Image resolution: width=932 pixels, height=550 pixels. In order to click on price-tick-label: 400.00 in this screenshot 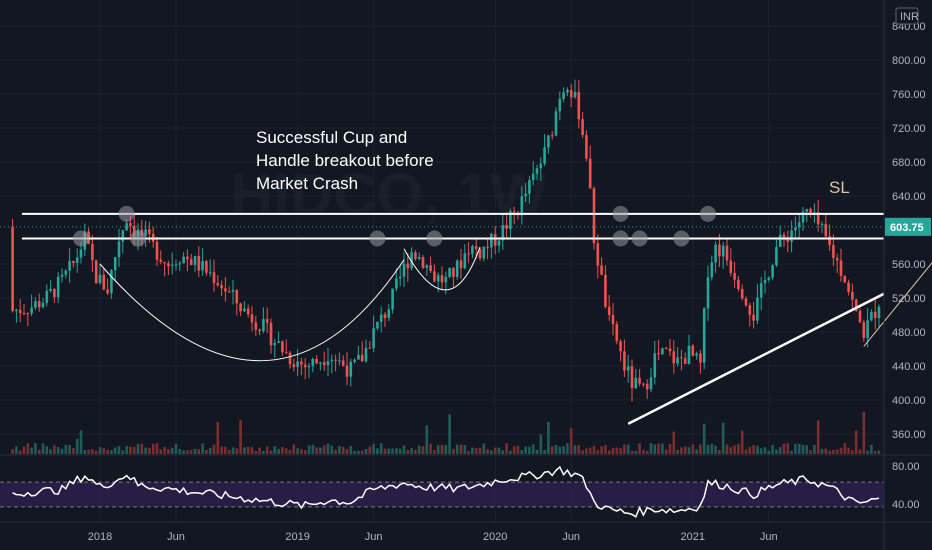, I will do `click(909, 401)`.